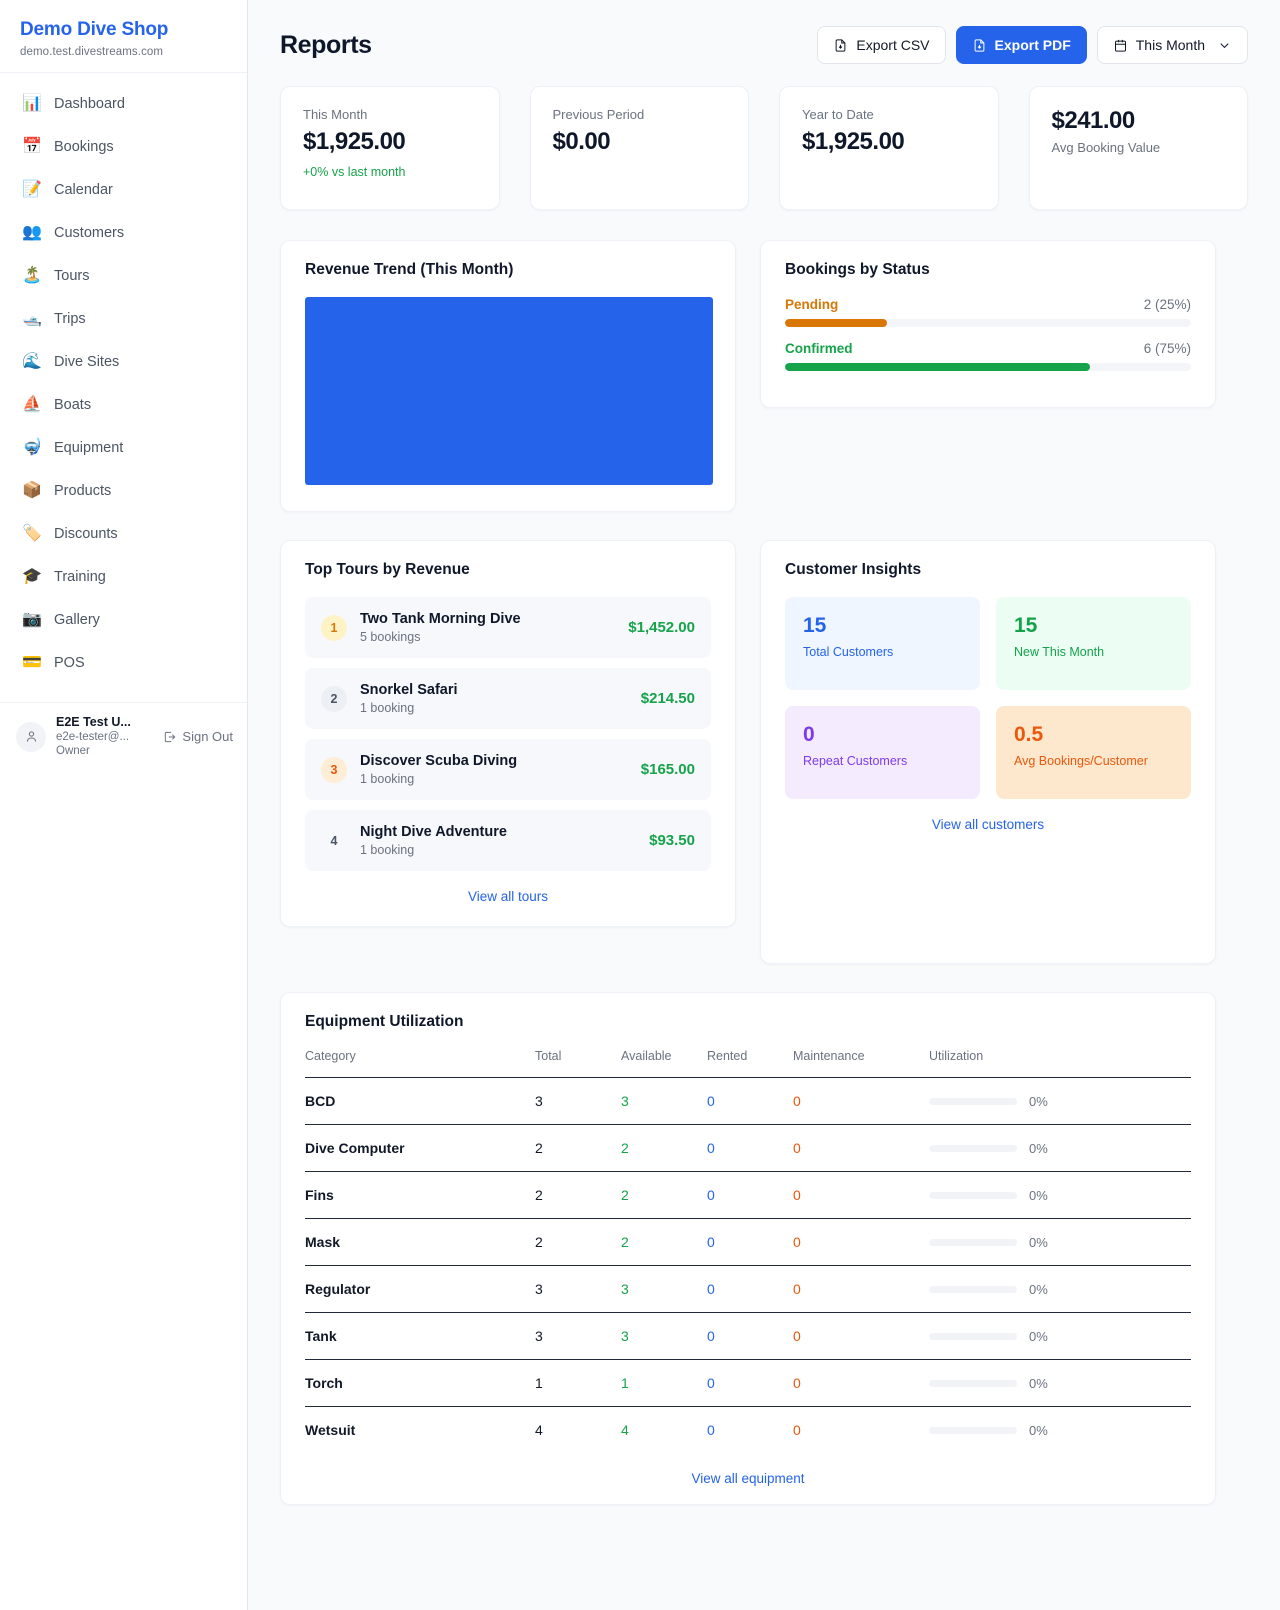  Describe the element at coordinates (661, 627) in the screenshot. I see `tour-revenue: $1,452.00` at that location.